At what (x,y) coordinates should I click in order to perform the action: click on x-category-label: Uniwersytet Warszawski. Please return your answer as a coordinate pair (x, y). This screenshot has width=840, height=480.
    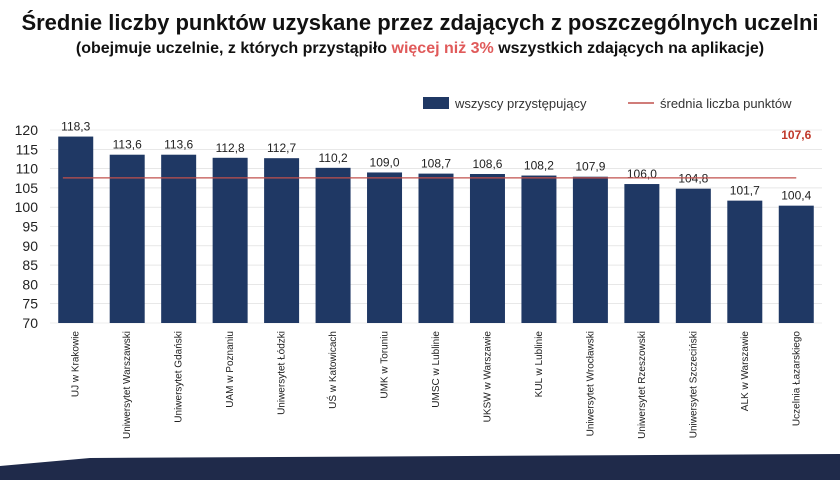
    Looking at the image, I should click on (127, 385).